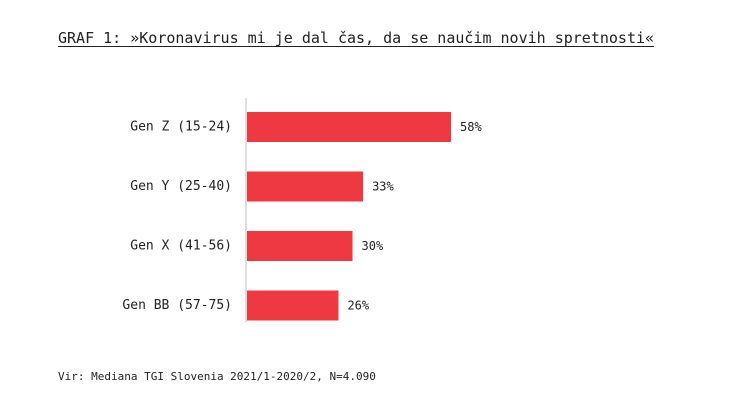 The height and width of the screenshot is (410, 736). Describe the element at coordinates (471, 127) in the screenshot. I see `value-label-0: 58%` at that location.